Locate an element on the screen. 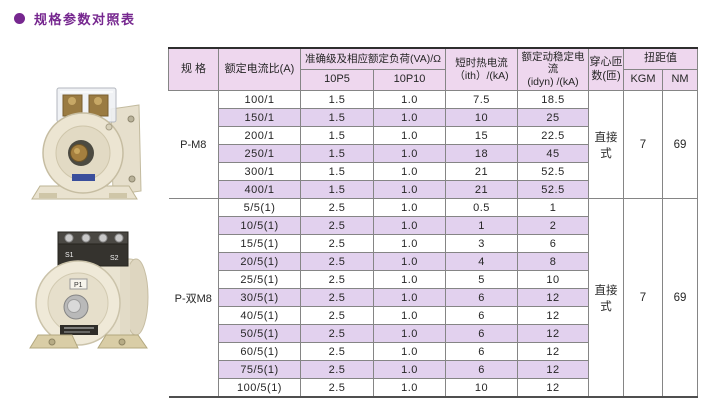 The width and height of the screenshot is (705, 413). ith-cell: 1 is located at coordinates (481, 225).